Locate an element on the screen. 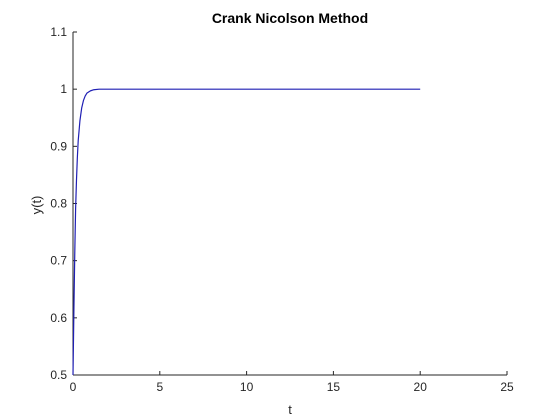  chart-title: Crank Nicolson Method is located at coordinates (290, 18).